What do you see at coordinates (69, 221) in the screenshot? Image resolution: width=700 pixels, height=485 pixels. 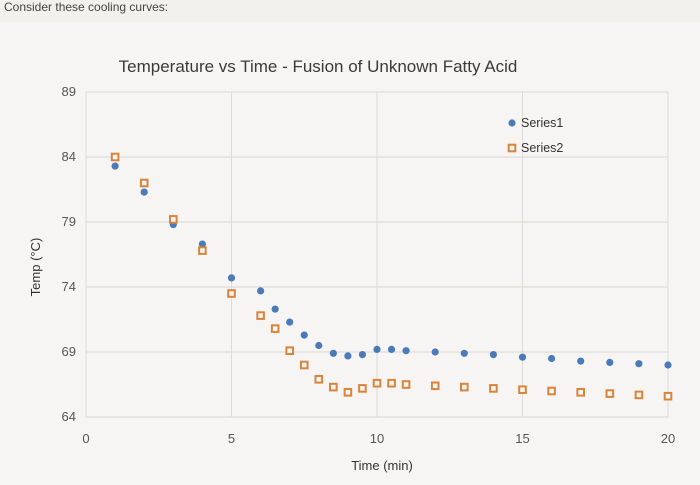 I see `y-tick-label: 79` at bounding box center [69, 221].